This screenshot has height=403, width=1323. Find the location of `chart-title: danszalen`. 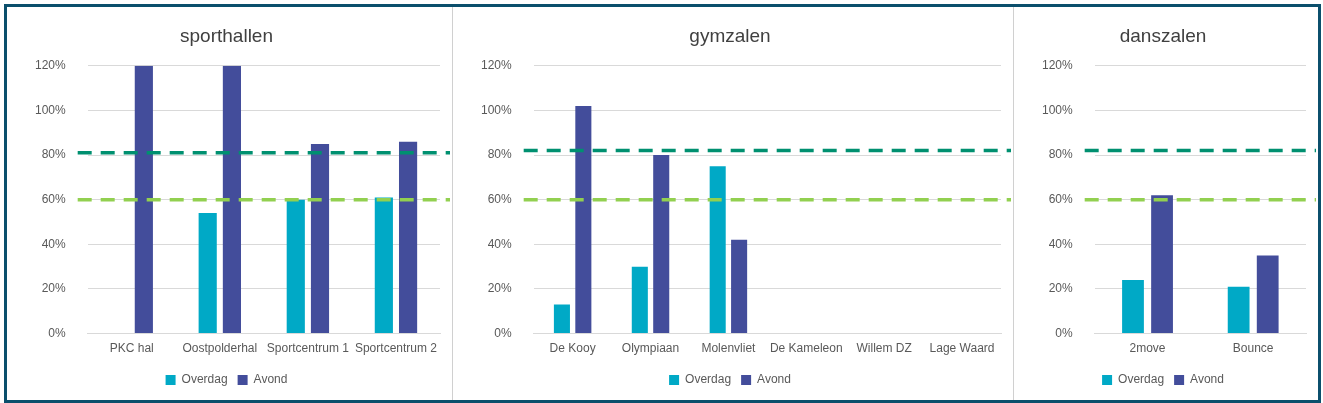

chart-title: danszalen is located at coordinates (1163, 35).